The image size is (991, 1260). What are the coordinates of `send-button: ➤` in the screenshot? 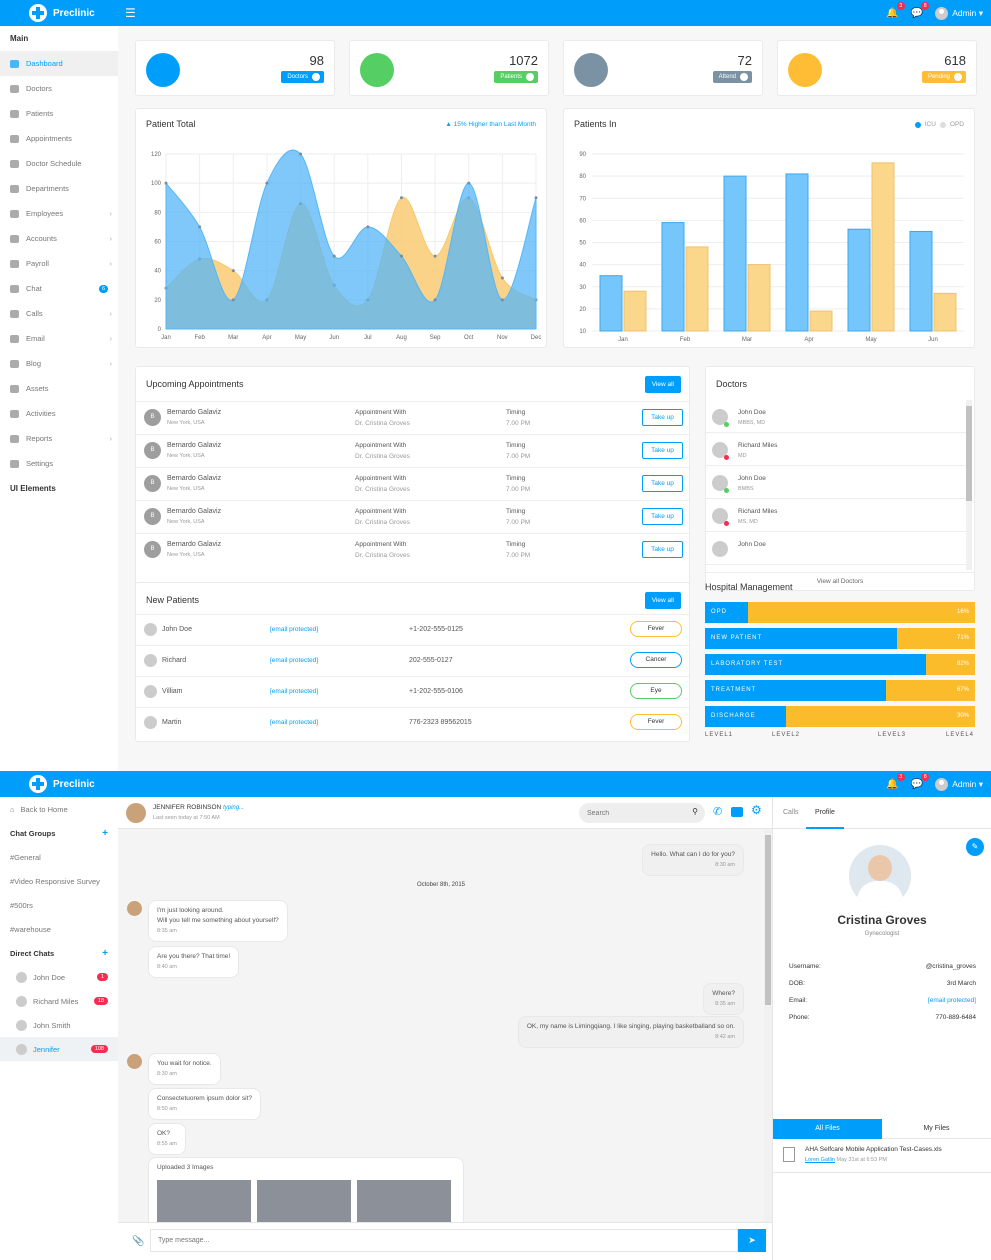 It's located at (752, 1240).